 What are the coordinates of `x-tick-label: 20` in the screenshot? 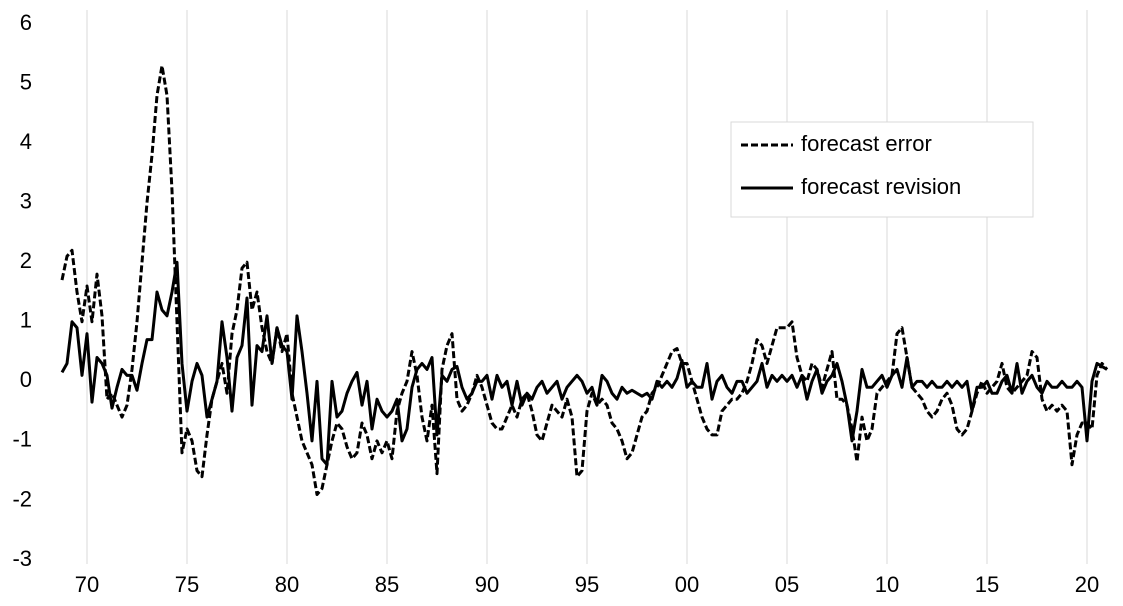 It's located at (1087, 584).